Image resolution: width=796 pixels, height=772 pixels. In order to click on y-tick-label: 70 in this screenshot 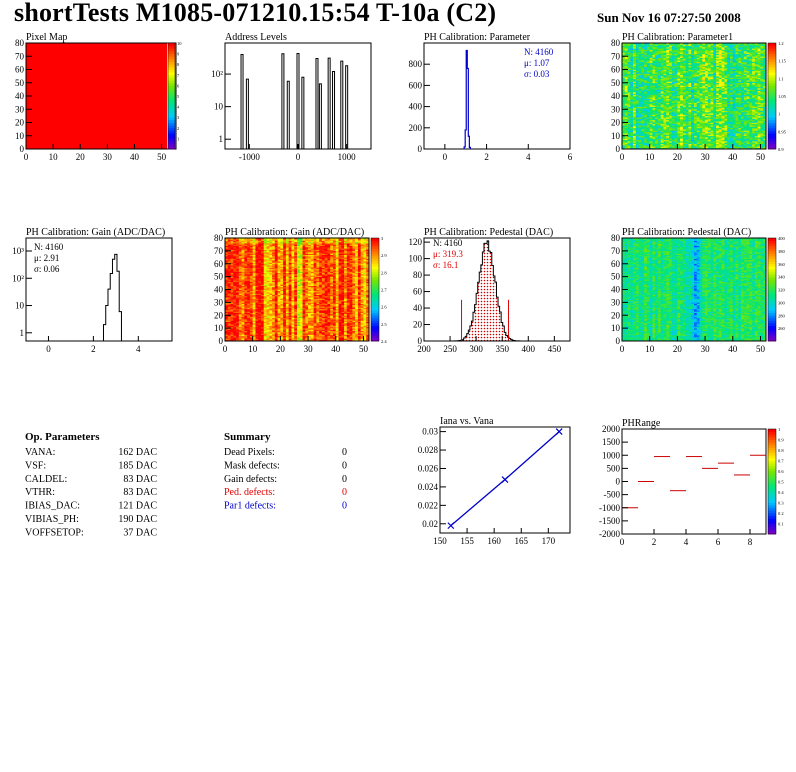, I will do `click(616, 56)`.